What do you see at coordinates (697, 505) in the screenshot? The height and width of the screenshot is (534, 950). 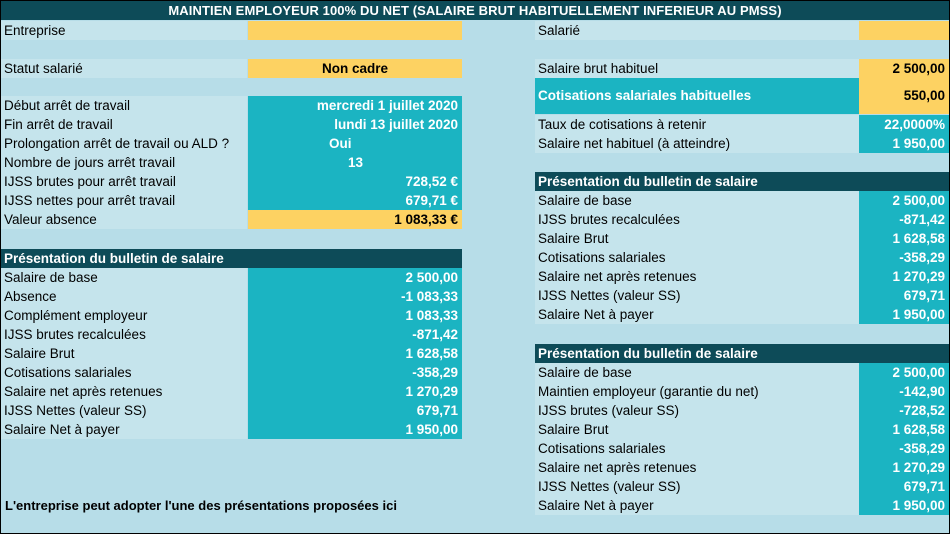 I see `right-bulletin2-label: Salaire Net à payer` at bounding box center [697, 505].